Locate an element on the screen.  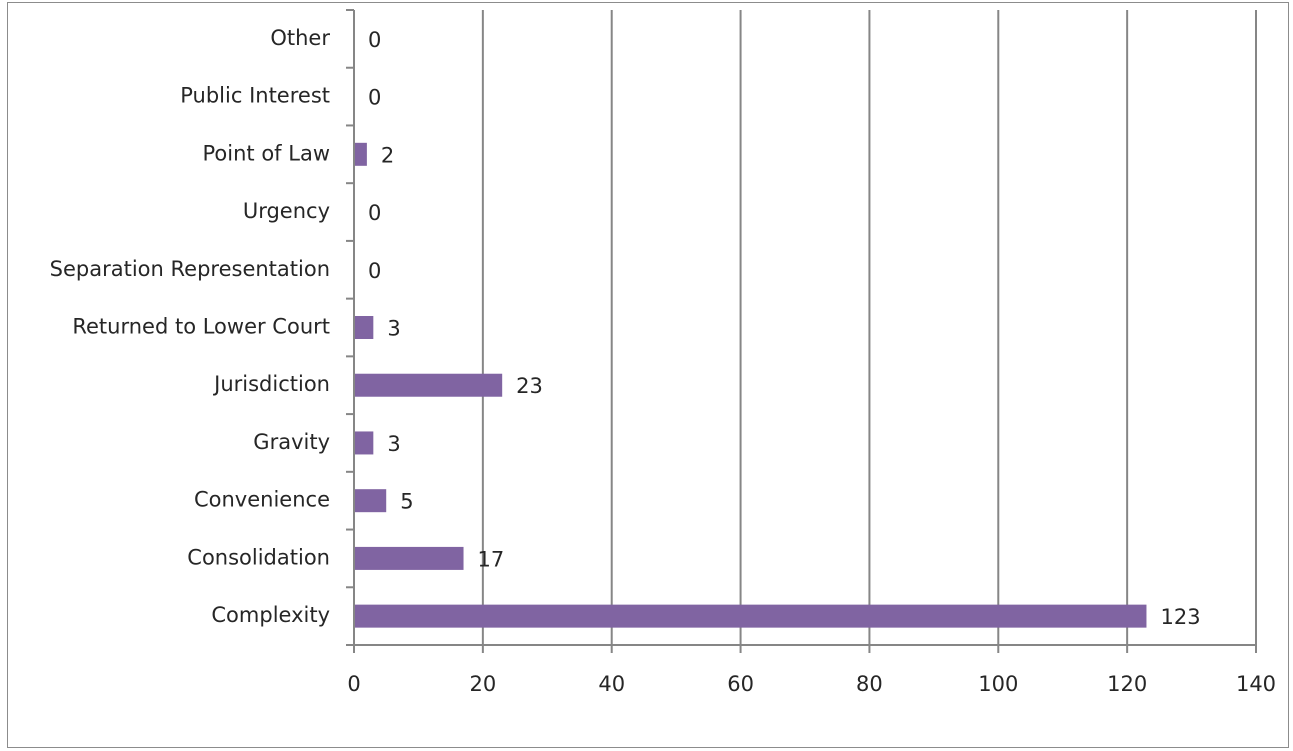
data-label: 123 is located at coordinates (1180, 617).